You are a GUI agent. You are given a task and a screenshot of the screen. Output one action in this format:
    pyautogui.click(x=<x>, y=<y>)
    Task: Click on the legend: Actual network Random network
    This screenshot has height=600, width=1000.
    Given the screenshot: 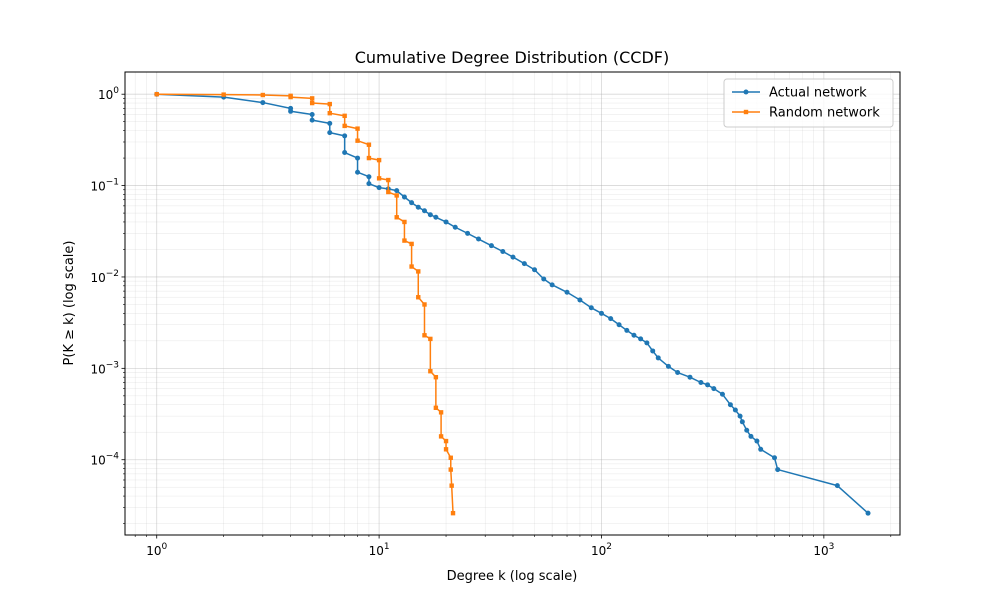 What is the action you would take?
    pyautogui.click(x=808, y=103)
    